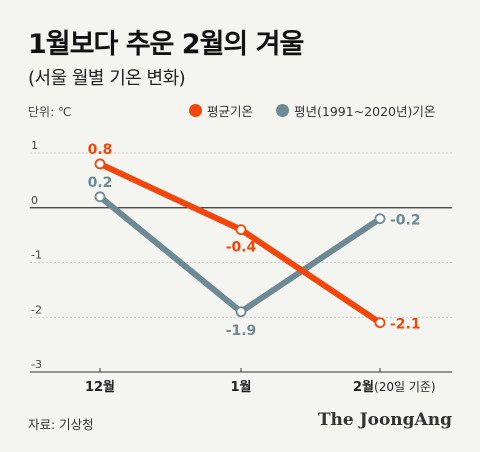  What do you see at coordinates (365, 111) in the screenshot?
I see `legend-label-normal: 평년(1991~2020년)기온` at bounding box center [365, 111].